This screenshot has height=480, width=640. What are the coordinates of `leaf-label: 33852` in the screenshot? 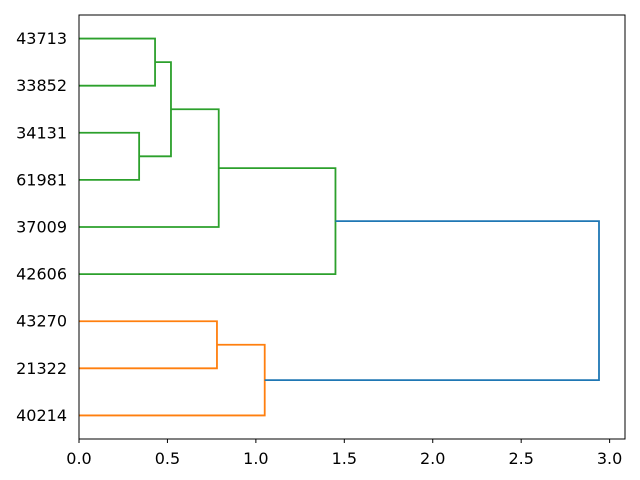 It's located at (41, 85).